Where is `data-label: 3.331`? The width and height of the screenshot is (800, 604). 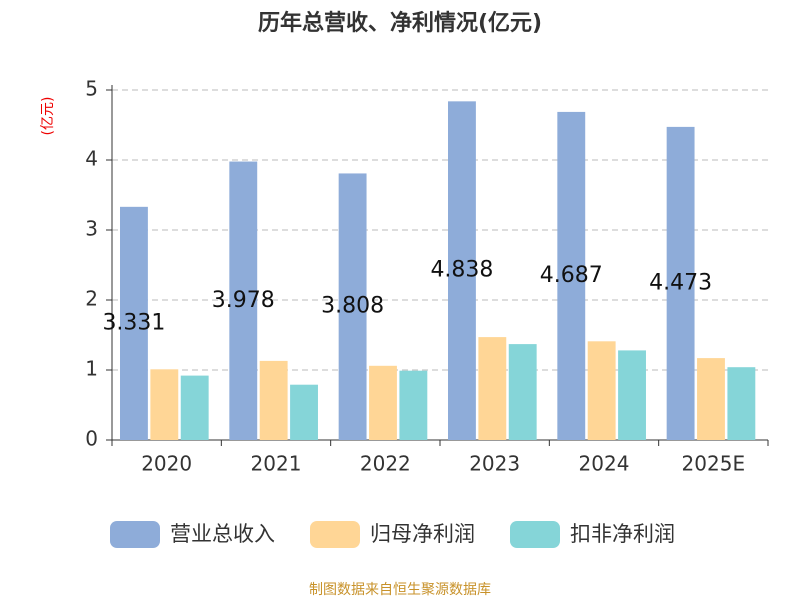 data-label: 3.331 is located at coordinates (133, 322).